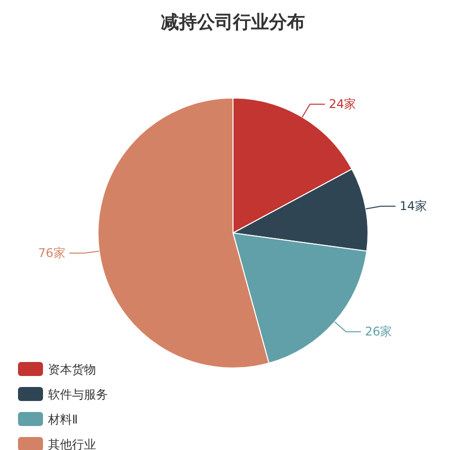  Describe the element at coordinates (78, 395) in the screenshot. I see `legend-label: 软件与服务` at that location.